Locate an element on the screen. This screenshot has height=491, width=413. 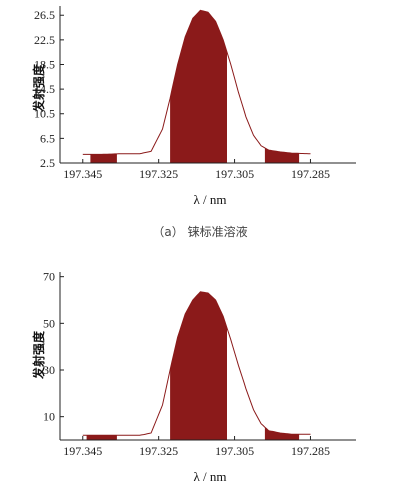
y-tick-label: 26.5 is located at coordinates (44, 15).